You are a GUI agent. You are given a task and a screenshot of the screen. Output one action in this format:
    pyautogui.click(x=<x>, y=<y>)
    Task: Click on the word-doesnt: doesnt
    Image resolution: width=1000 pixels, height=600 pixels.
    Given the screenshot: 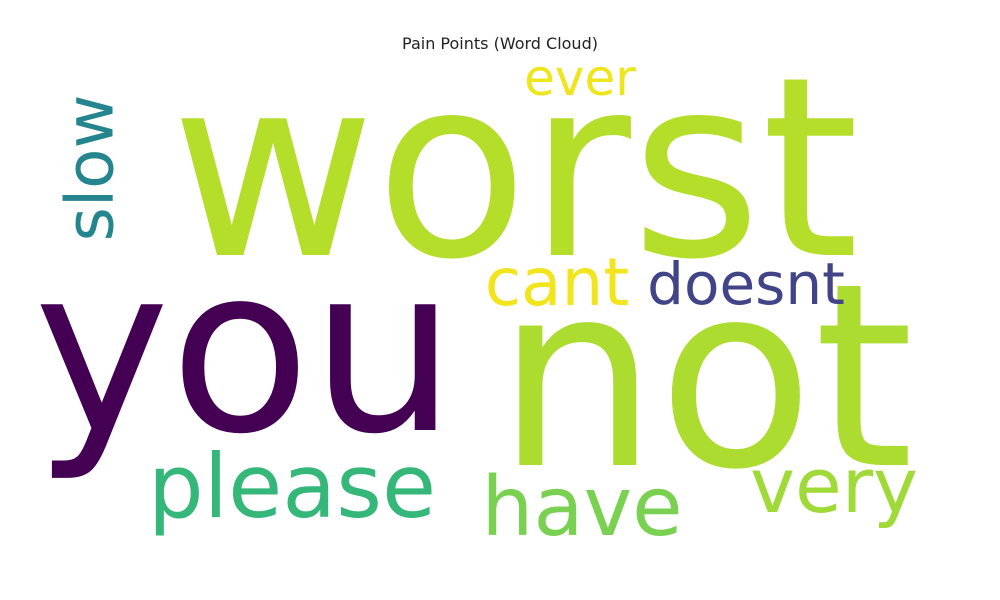 What is the action you would take?
    pyautogui.click(x=746, y=284)
    